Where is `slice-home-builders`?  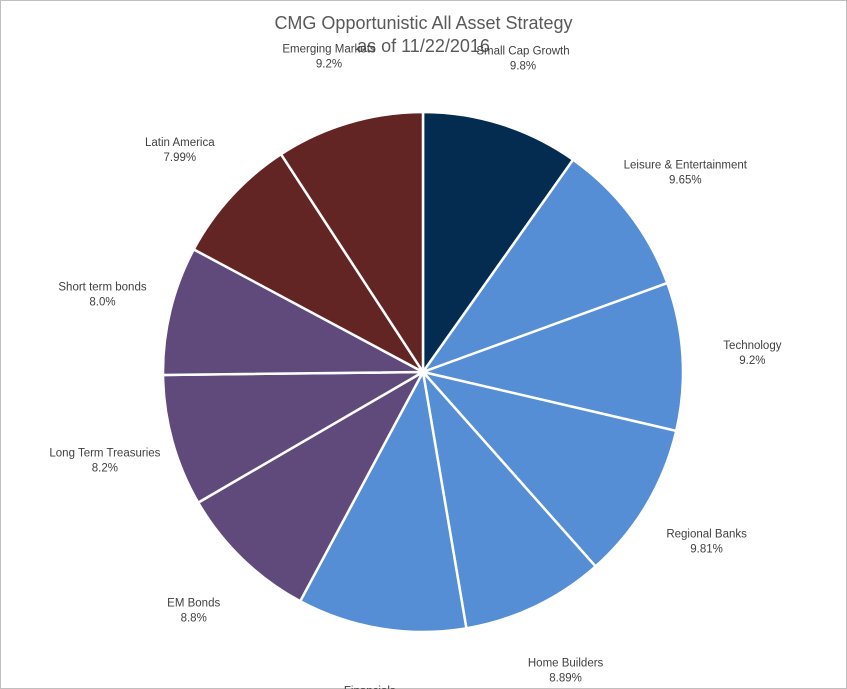 slice-home-builders is located at coordinates (509, 500).